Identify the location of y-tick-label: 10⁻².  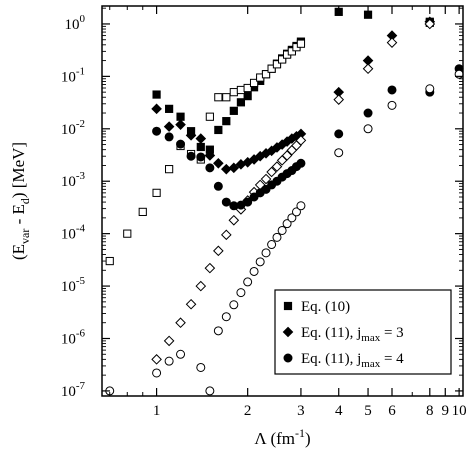
(73, 128).